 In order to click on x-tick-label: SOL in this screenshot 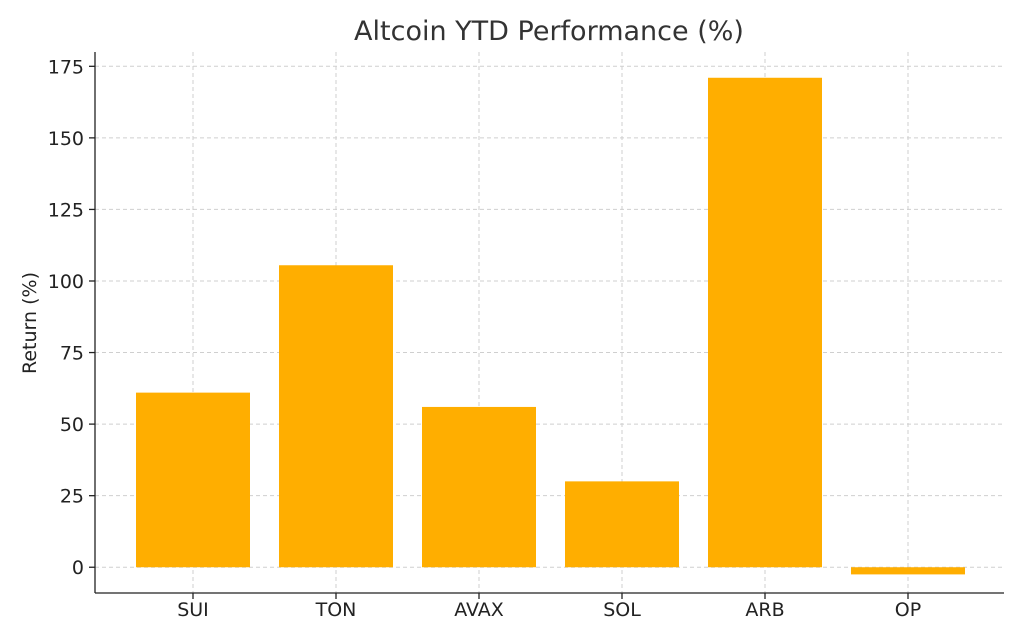, I will do `click(622, 610)`.